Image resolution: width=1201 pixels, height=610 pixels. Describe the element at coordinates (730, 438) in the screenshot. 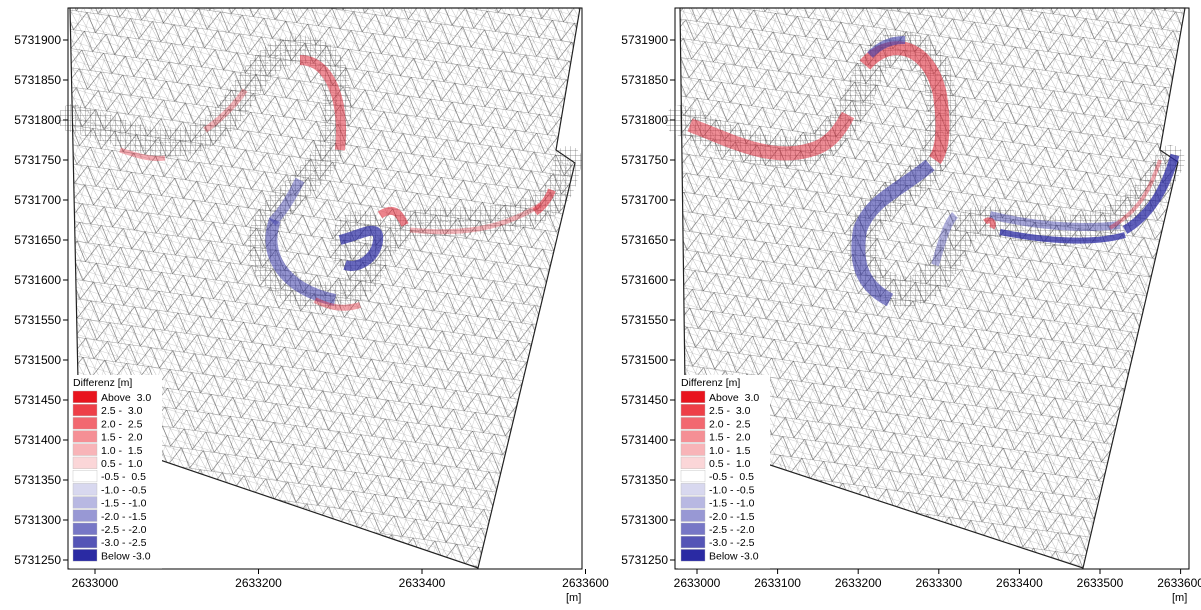

I see `legend-label: 1.5 - 2.0` at that location.